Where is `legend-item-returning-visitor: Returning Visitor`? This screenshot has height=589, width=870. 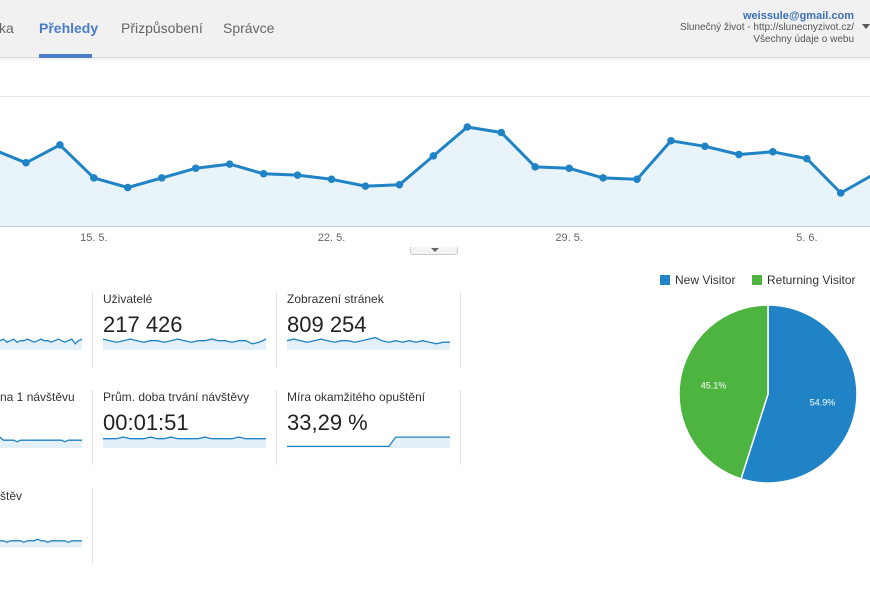
legend-item-returning-visitor: Returning Visitor is located at coordinates (804, 280).